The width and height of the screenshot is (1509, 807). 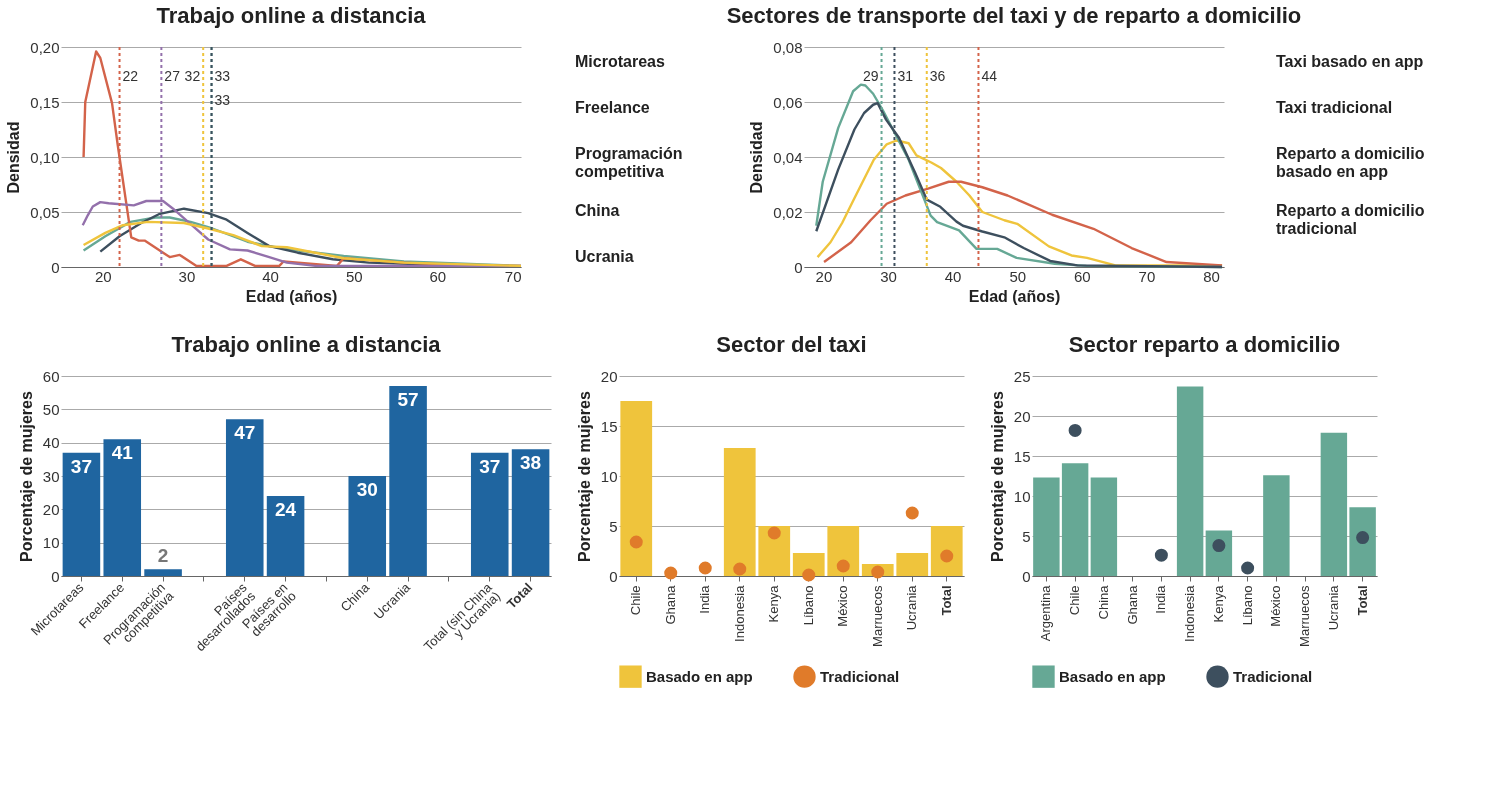 What do you see at coordinates (1014, 15) in the screenshot?
I see `chart-title: Sectores de transporte del taxi y de reparto a domicilio` at bounding box center [1014, 15].